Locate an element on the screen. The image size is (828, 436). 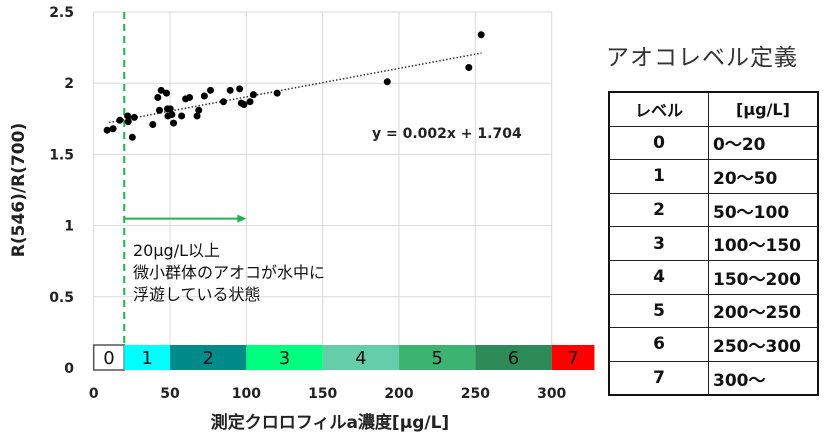
x-tick-label: 50 is located at coordinates (170, 394).